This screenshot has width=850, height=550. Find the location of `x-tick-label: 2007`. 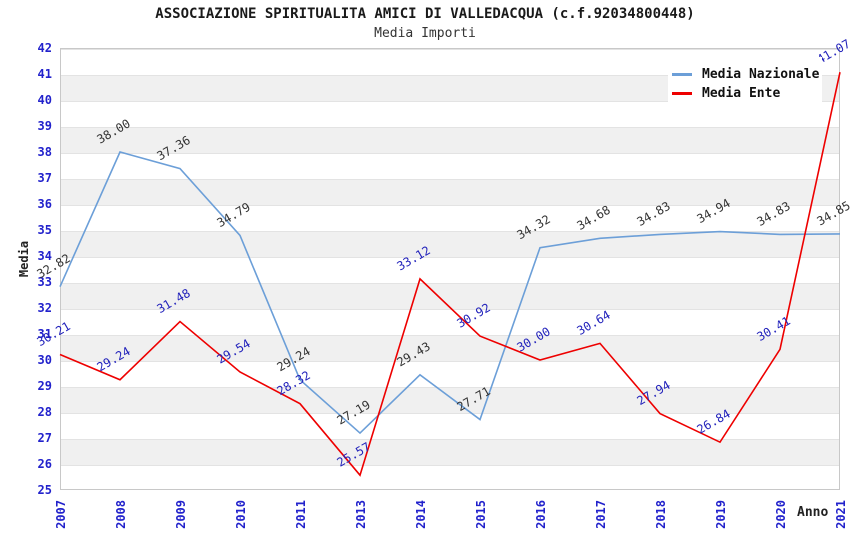

x-tick-label: 2007 is located at coordinates (61, 514).